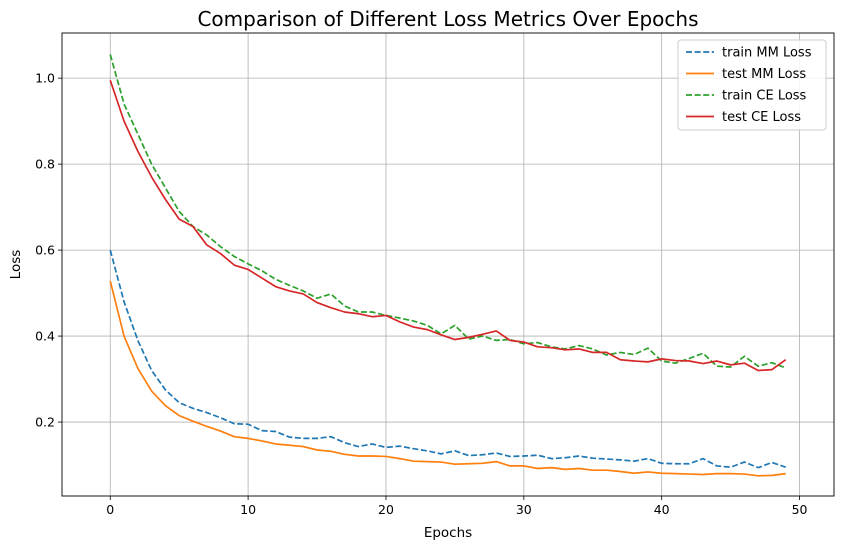 The image size is (846, 549). What do you see at coordinates (662, 509) in the screenshot?
I see `x-tick-label: 40` at bounding box center [662, 509].